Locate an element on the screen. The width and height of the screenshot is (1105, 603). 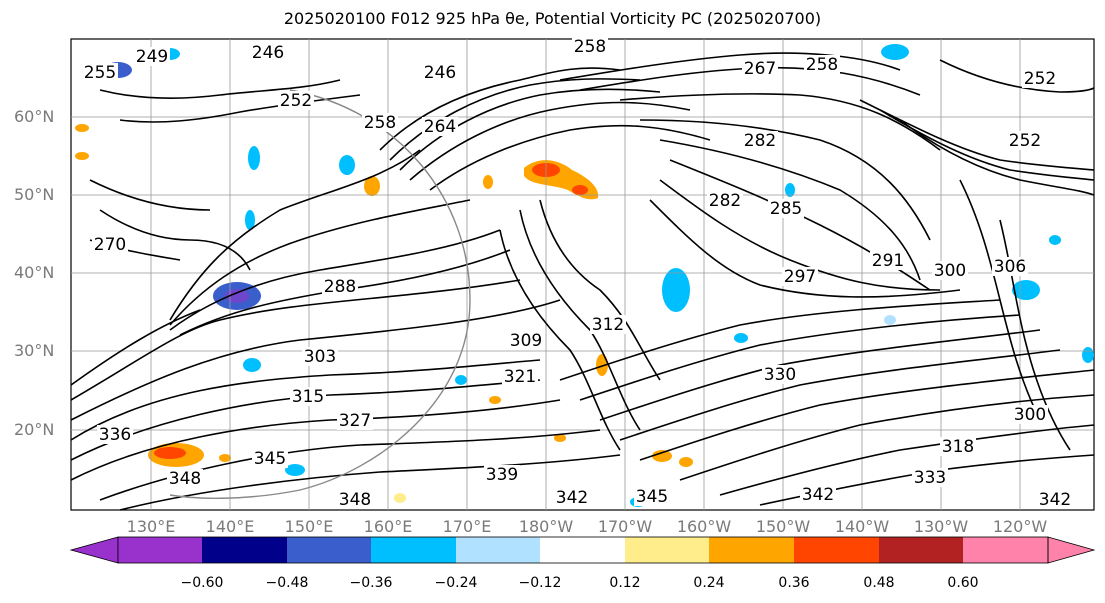
contour-label: 312 is located at coordinates (608, 325).